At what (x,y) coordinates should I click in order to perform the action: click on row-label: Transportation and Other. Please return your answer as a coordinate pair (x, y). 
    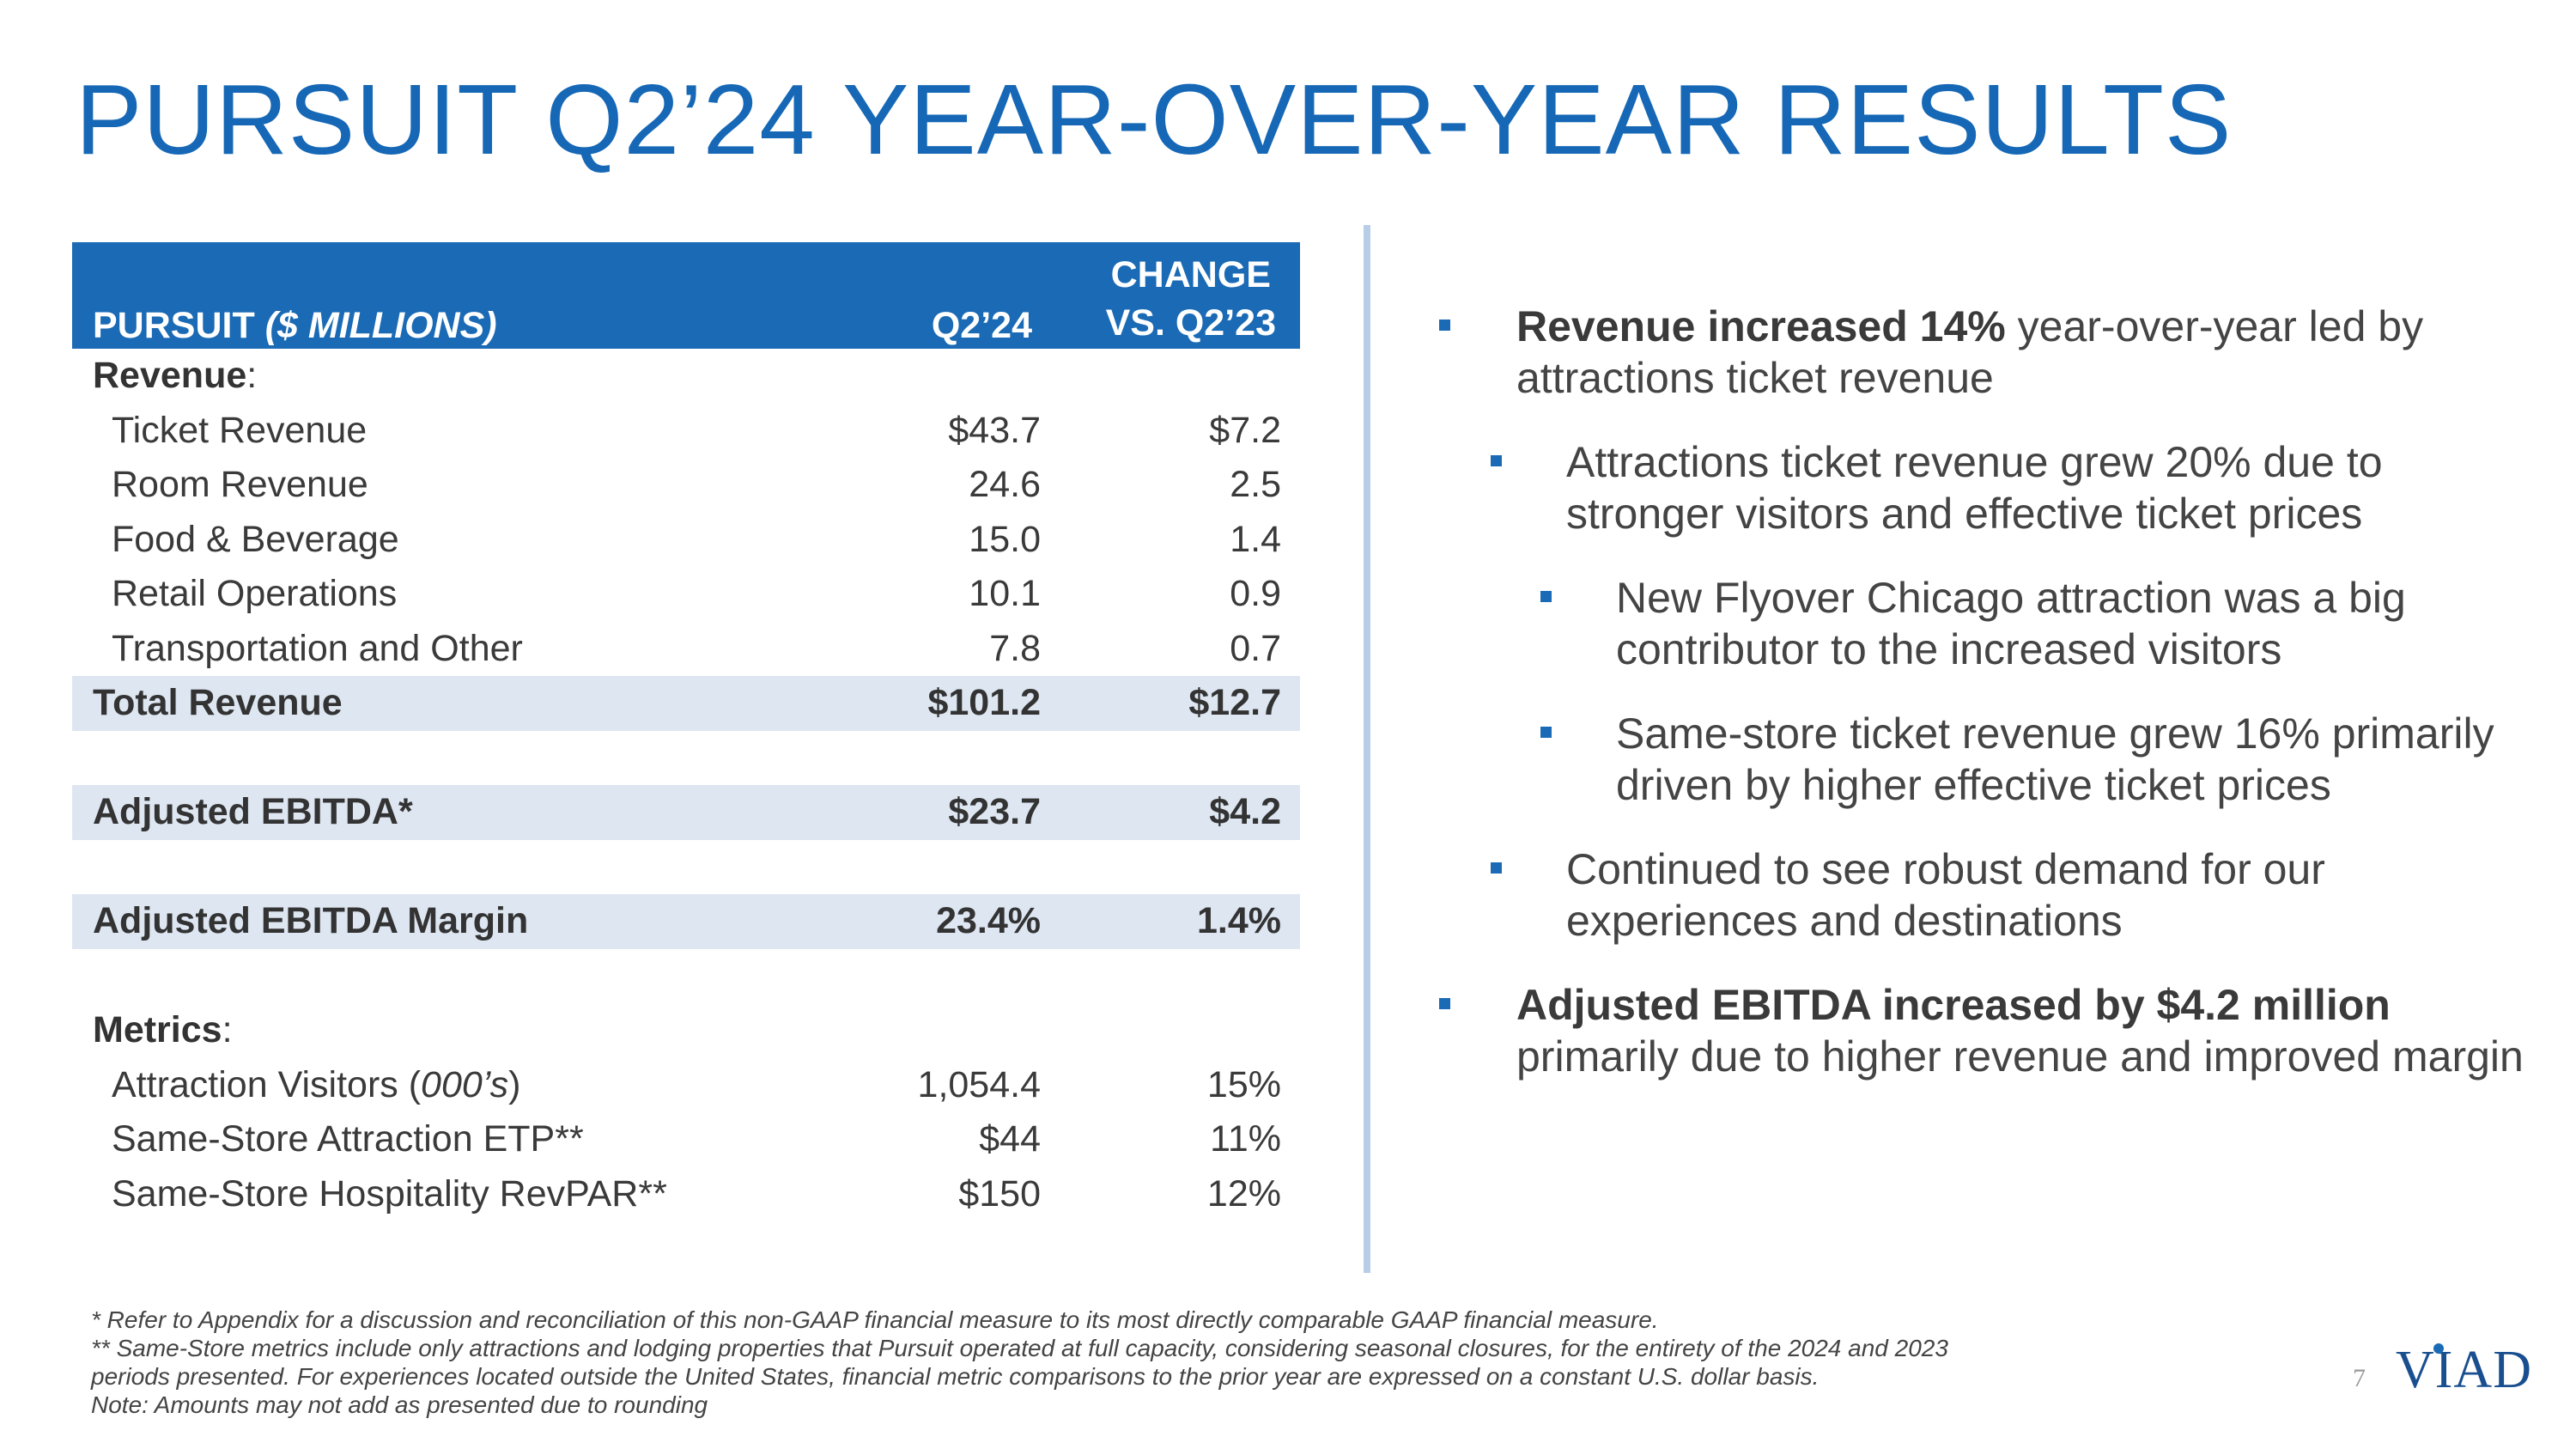
    Looking at the image, I should click on (317, 648).